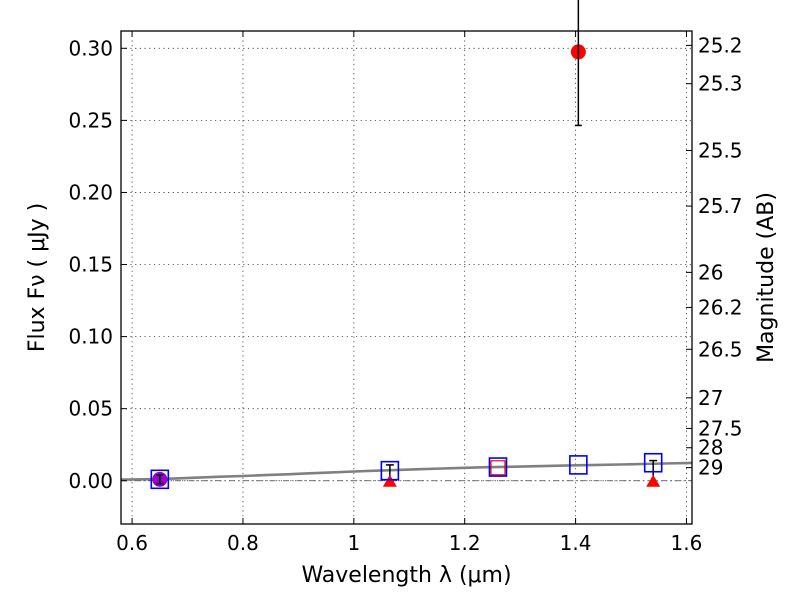 The image size is (800, 600). What do you see at coordinates (720, 84) in the screenshot?
I see `y2-tick-label: 25.3` at bounding box center [720, 84].